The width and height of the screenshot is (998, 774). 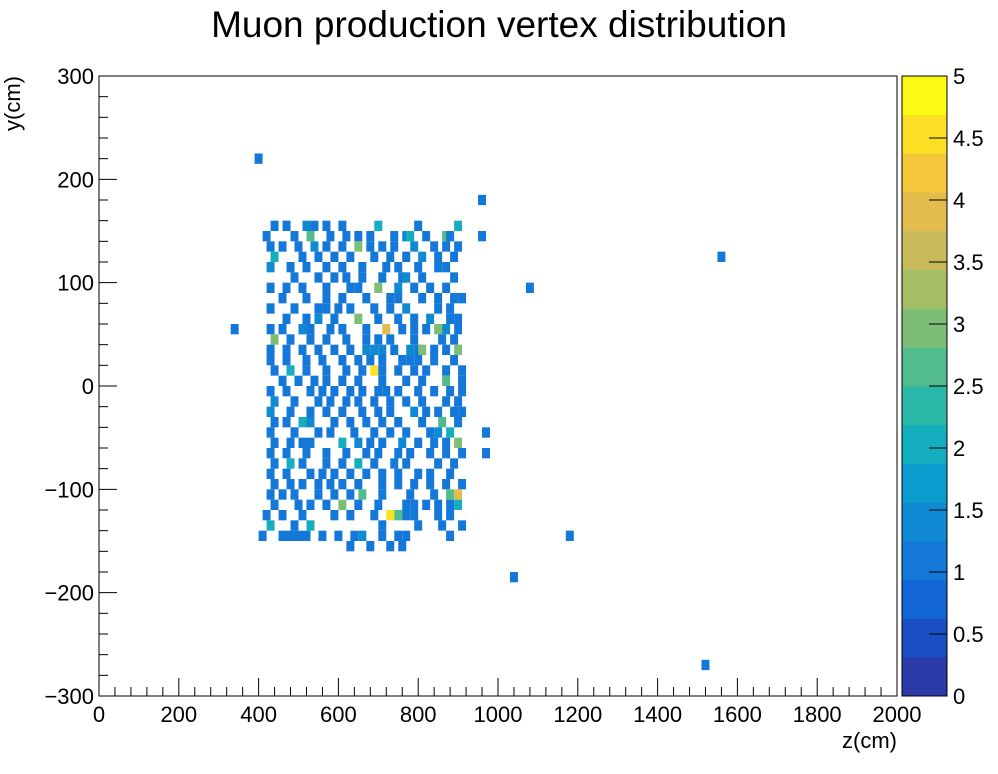 What do you see at coordinates (924, 638) in the screenshot?
I see `colorbar-level` at bounding box center [924, 638].